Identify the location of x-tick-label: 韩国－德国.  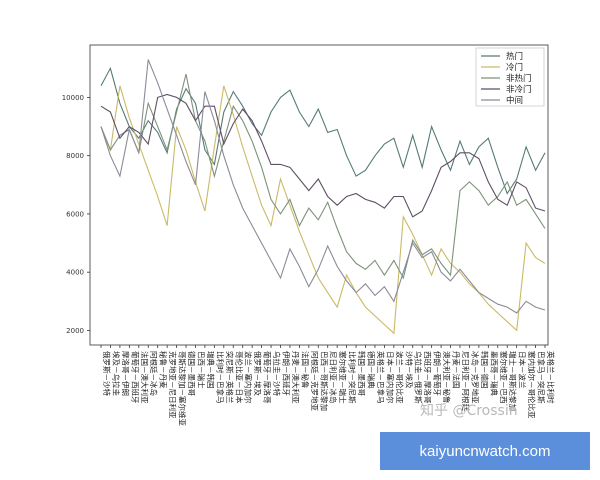
(485, 369).